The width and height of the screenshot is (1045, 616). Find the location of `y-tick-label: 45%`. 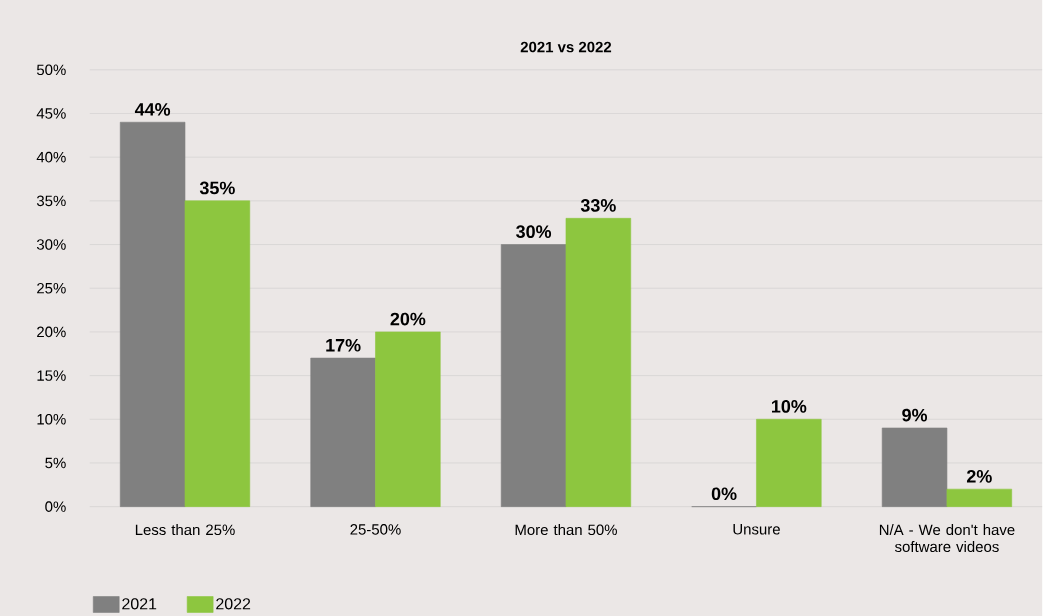

y-tick-label: 45% is located at coordinates (51, 113).